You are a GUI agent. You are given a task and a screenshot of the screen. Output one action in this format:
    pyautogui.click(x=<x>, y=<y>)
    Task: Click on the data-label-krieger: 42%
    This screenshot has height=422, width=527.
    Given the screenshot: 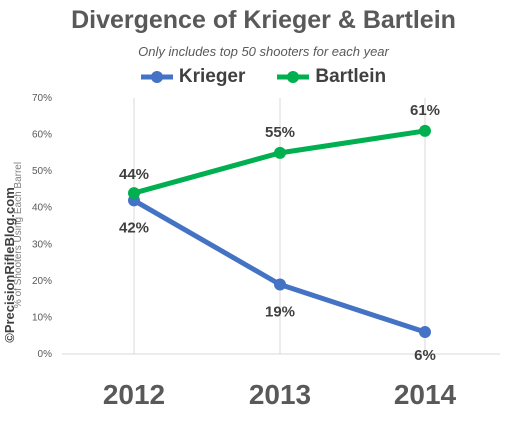 What is the action you would take?
    pyautogui.click(x=134, y=227)
    